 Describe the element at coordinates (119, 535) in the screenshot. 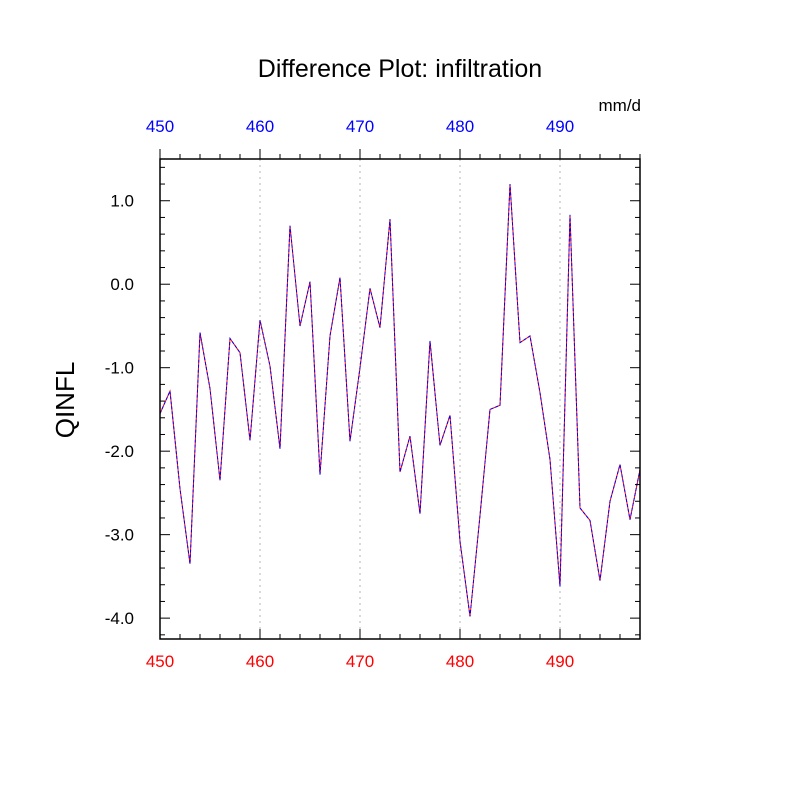

I see `y-tick-label-4: -3.0` at that location.